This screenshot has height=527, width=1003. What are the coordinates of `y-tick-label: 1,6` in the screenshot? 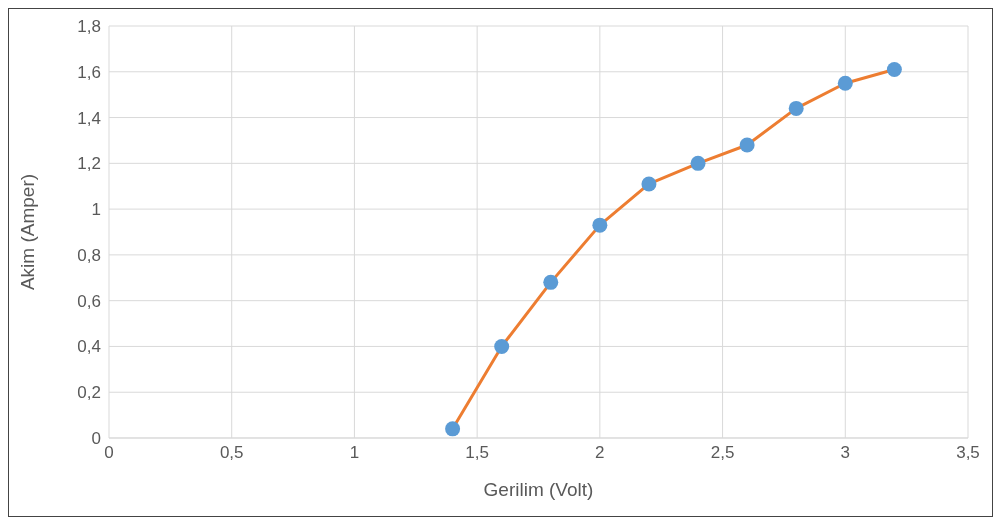 It's located at (89, 72).